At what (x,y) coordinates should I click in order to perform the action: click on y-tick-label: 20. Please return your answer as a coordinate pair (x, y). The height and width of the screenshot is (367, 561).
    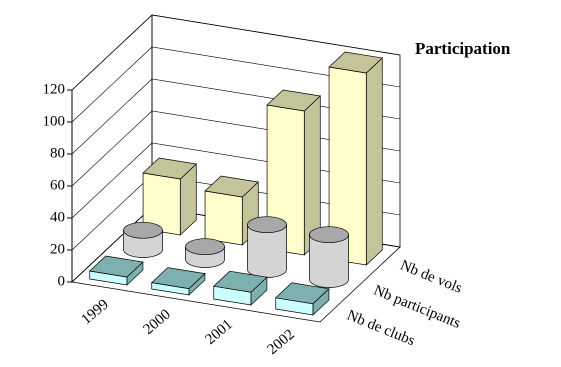
    Looking at the image, I should click on (57, 249).